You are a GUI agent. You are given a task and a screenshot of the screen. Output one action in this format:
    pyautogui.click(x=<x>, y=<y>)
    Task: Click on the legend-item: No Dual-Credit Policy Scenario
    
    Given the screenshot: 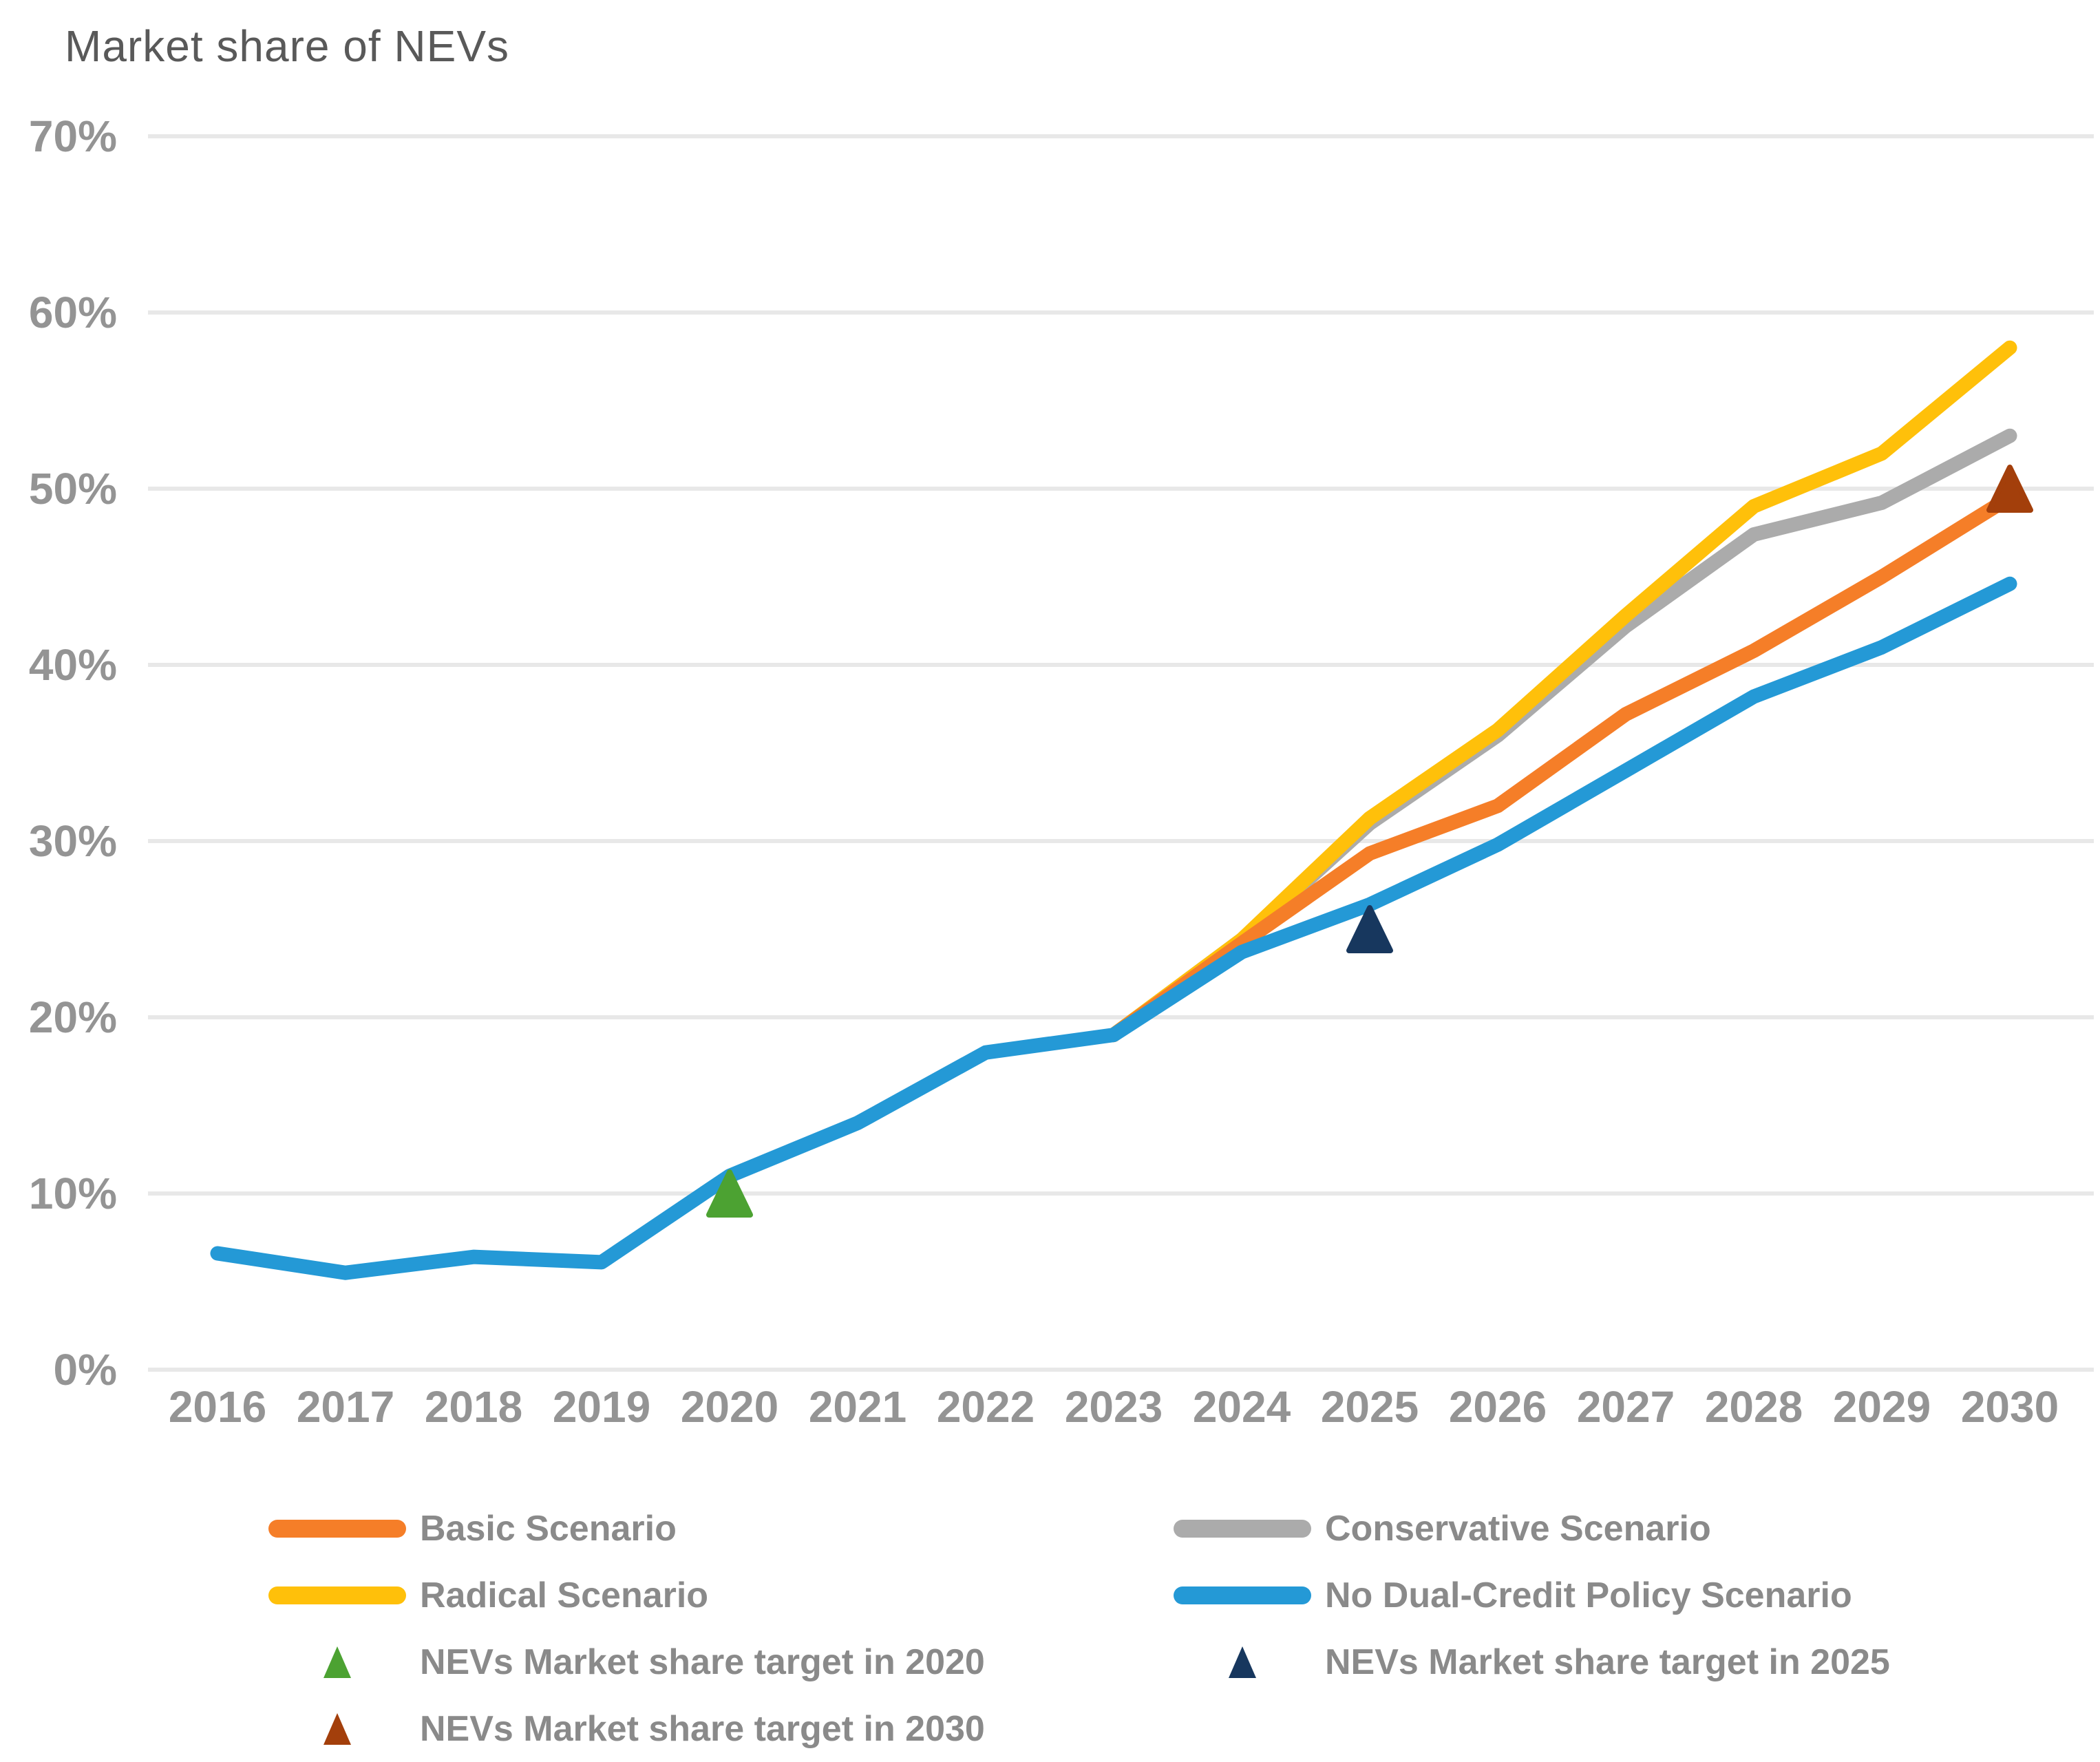 What is the action you would take?
    pyautogui.click(x=1532, y=1595)
    